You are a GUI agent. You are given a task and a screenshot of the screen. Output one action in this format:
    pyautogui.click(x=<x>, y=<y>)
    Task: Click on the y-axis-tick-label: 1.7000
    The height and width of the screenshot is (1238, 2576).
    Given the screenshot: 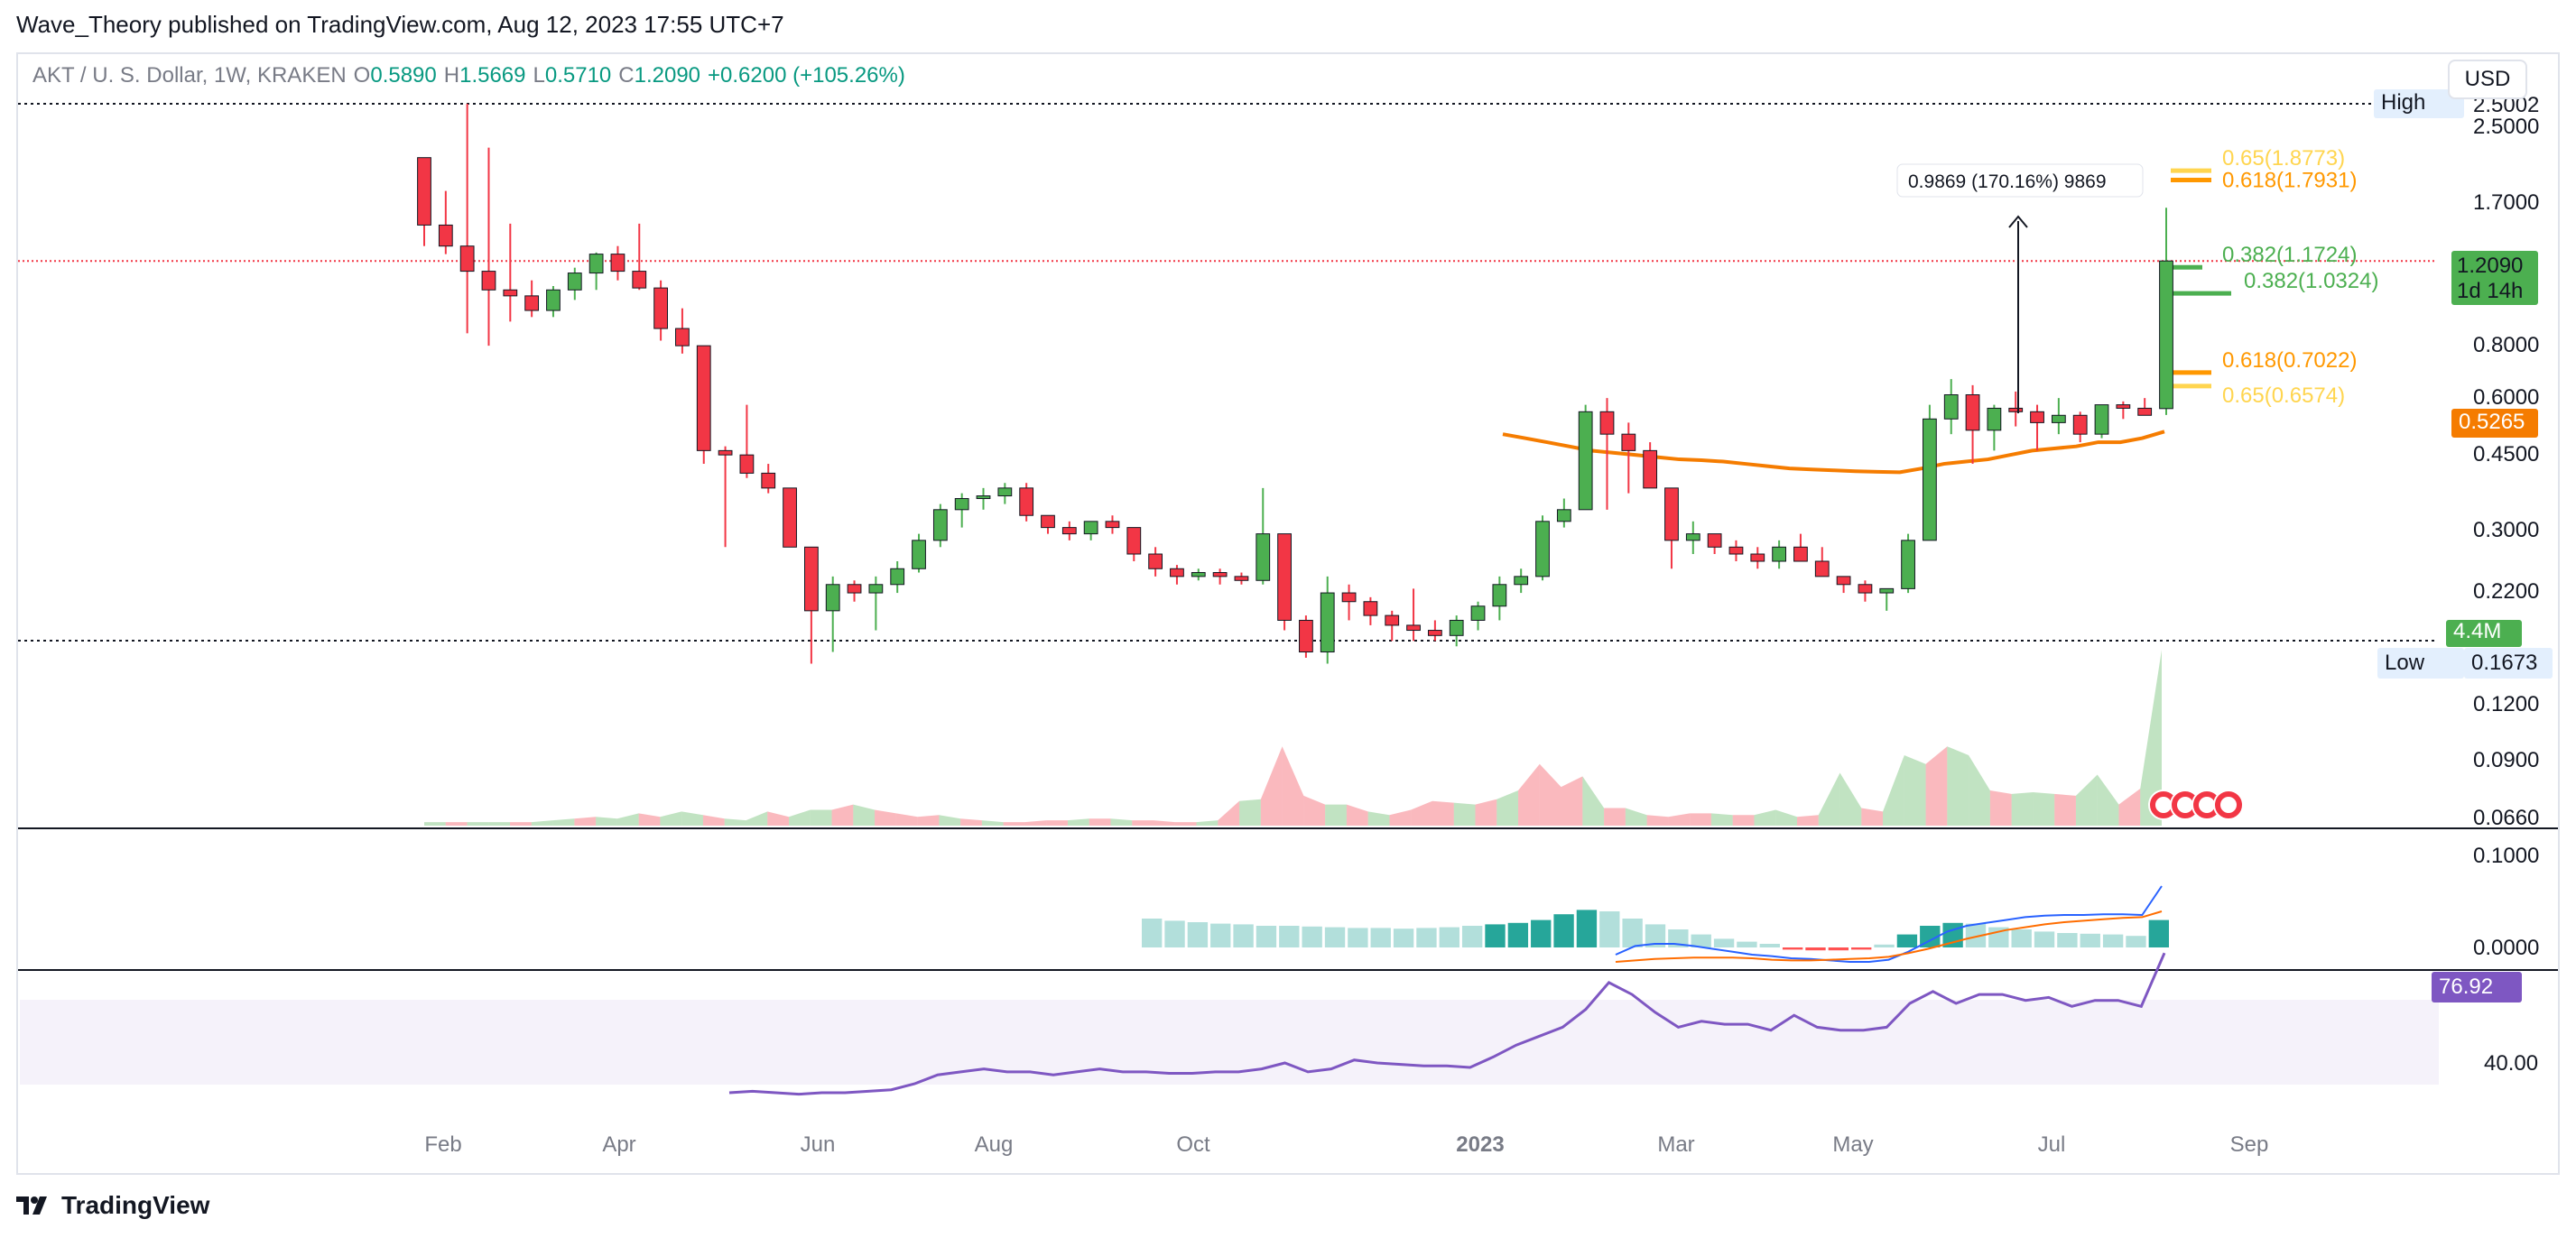 What is the action you would take?
    pyautogui.click(x=2506, y=202)
    